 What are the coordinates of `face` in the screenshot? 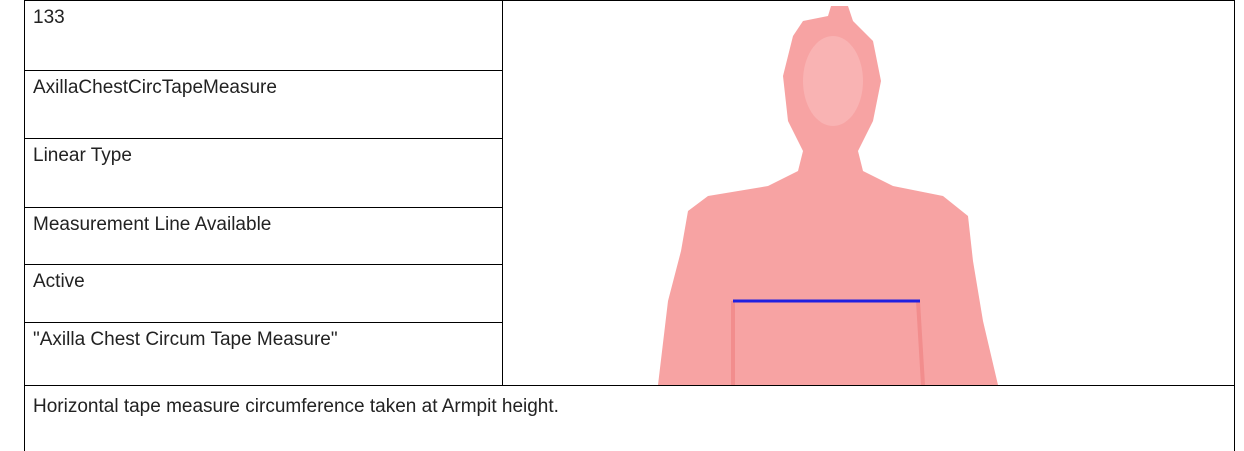 It's located at (833, 81).